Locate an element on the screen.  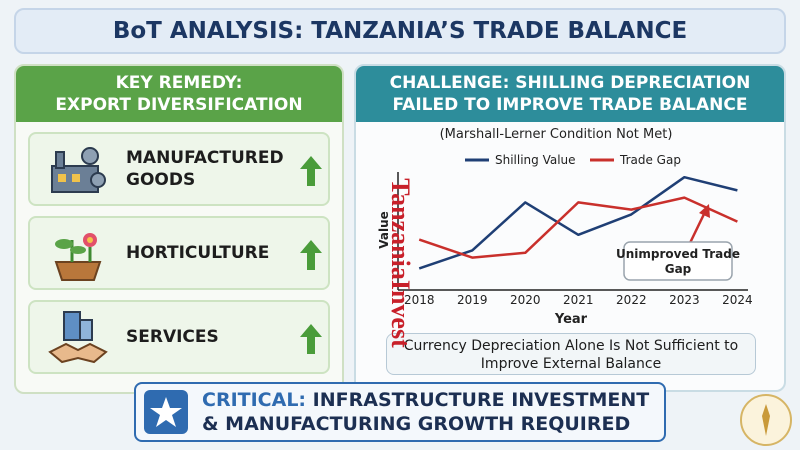
legend-label: Trade Gap is located at coordinates (650, 160).